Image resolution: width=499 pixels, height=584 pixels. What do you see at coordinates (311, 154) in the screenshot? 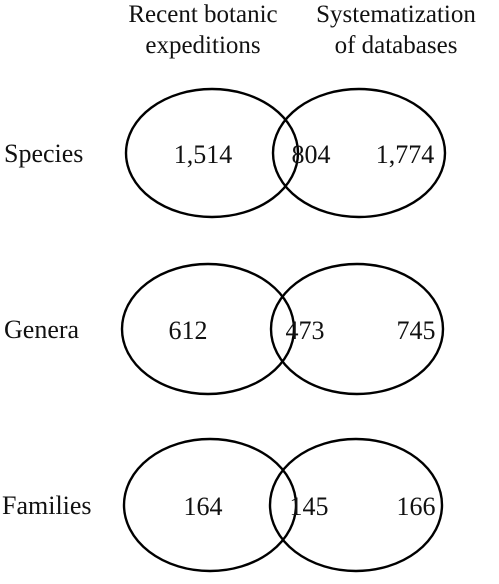
I see `species-overlap-count: 804` at bounding box center [311, 154].